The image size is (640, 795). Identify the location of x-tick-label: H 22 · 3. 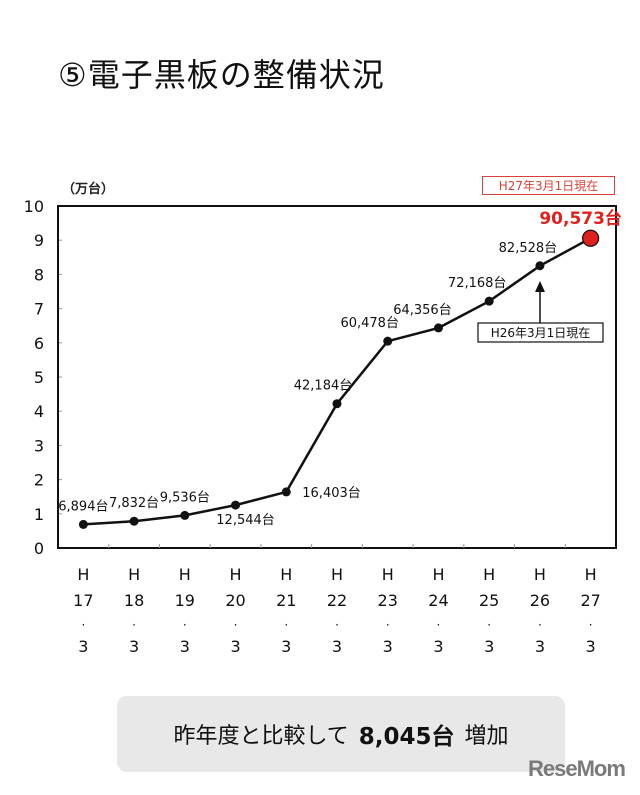
(337, 610).